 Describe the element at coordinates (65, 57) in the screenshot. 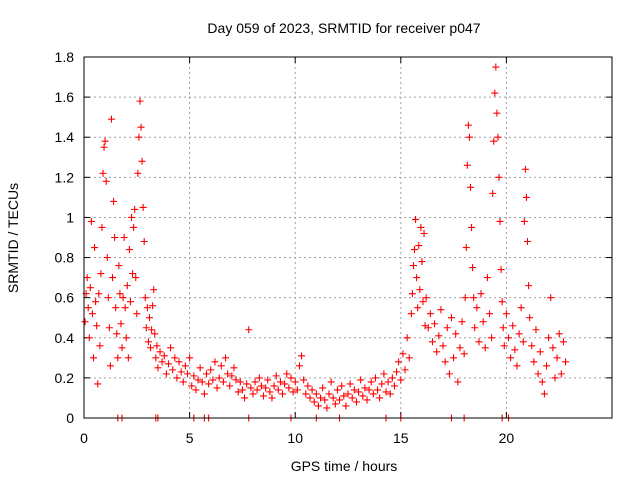

I see `y-tick-label: 1.8` at that location.